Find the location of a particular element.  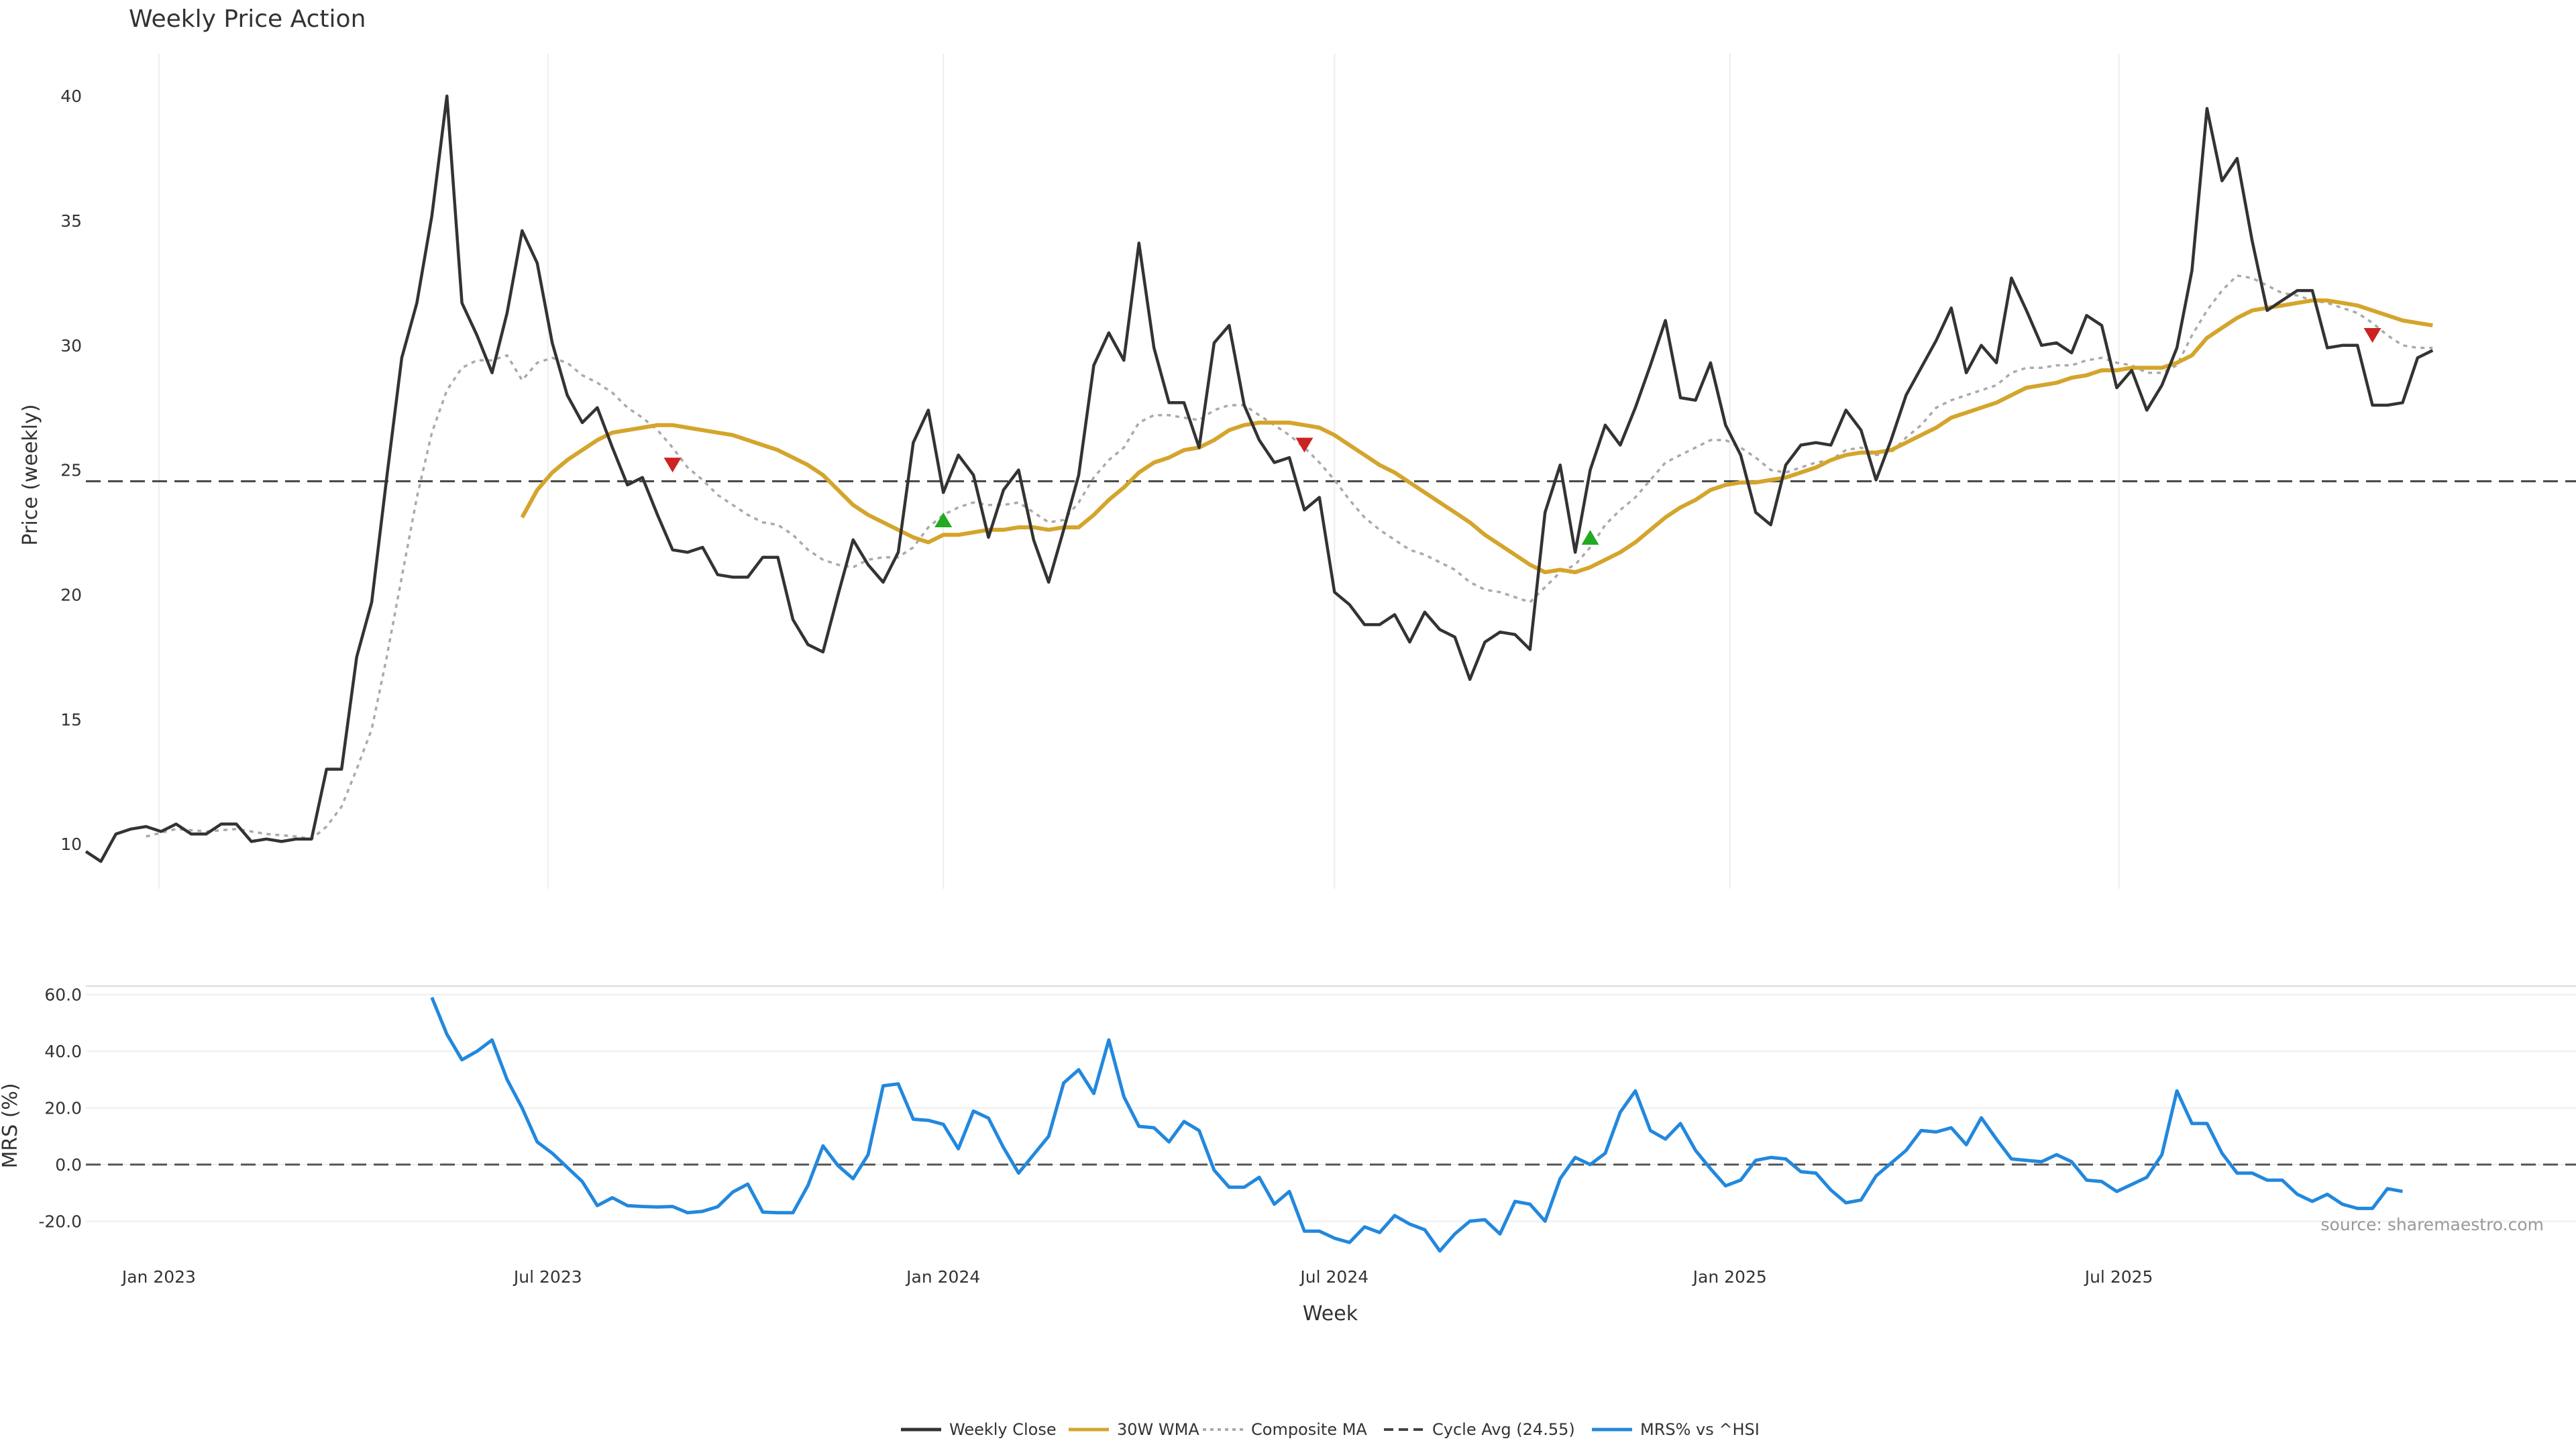

price-y-tick-label: 25 is located at coordinates (71, 470).